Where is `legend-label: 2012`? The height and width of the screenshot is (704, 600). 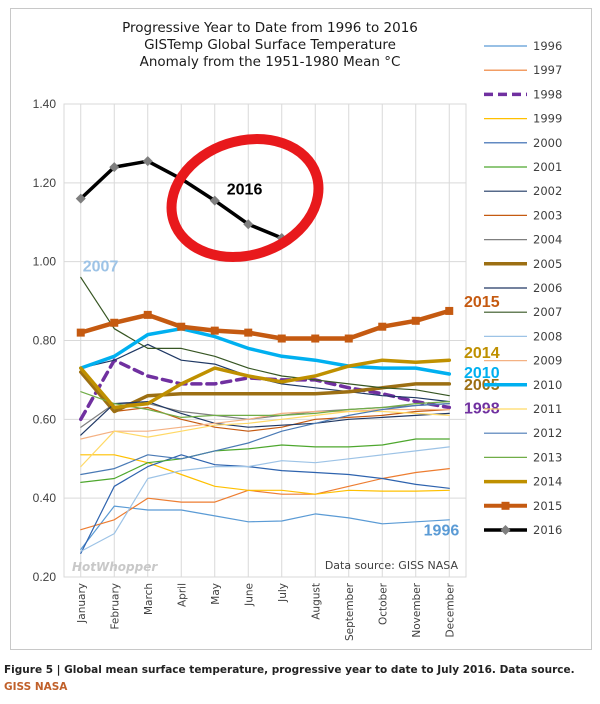
legend-label: 2012 is located at coordinates (547, 433).